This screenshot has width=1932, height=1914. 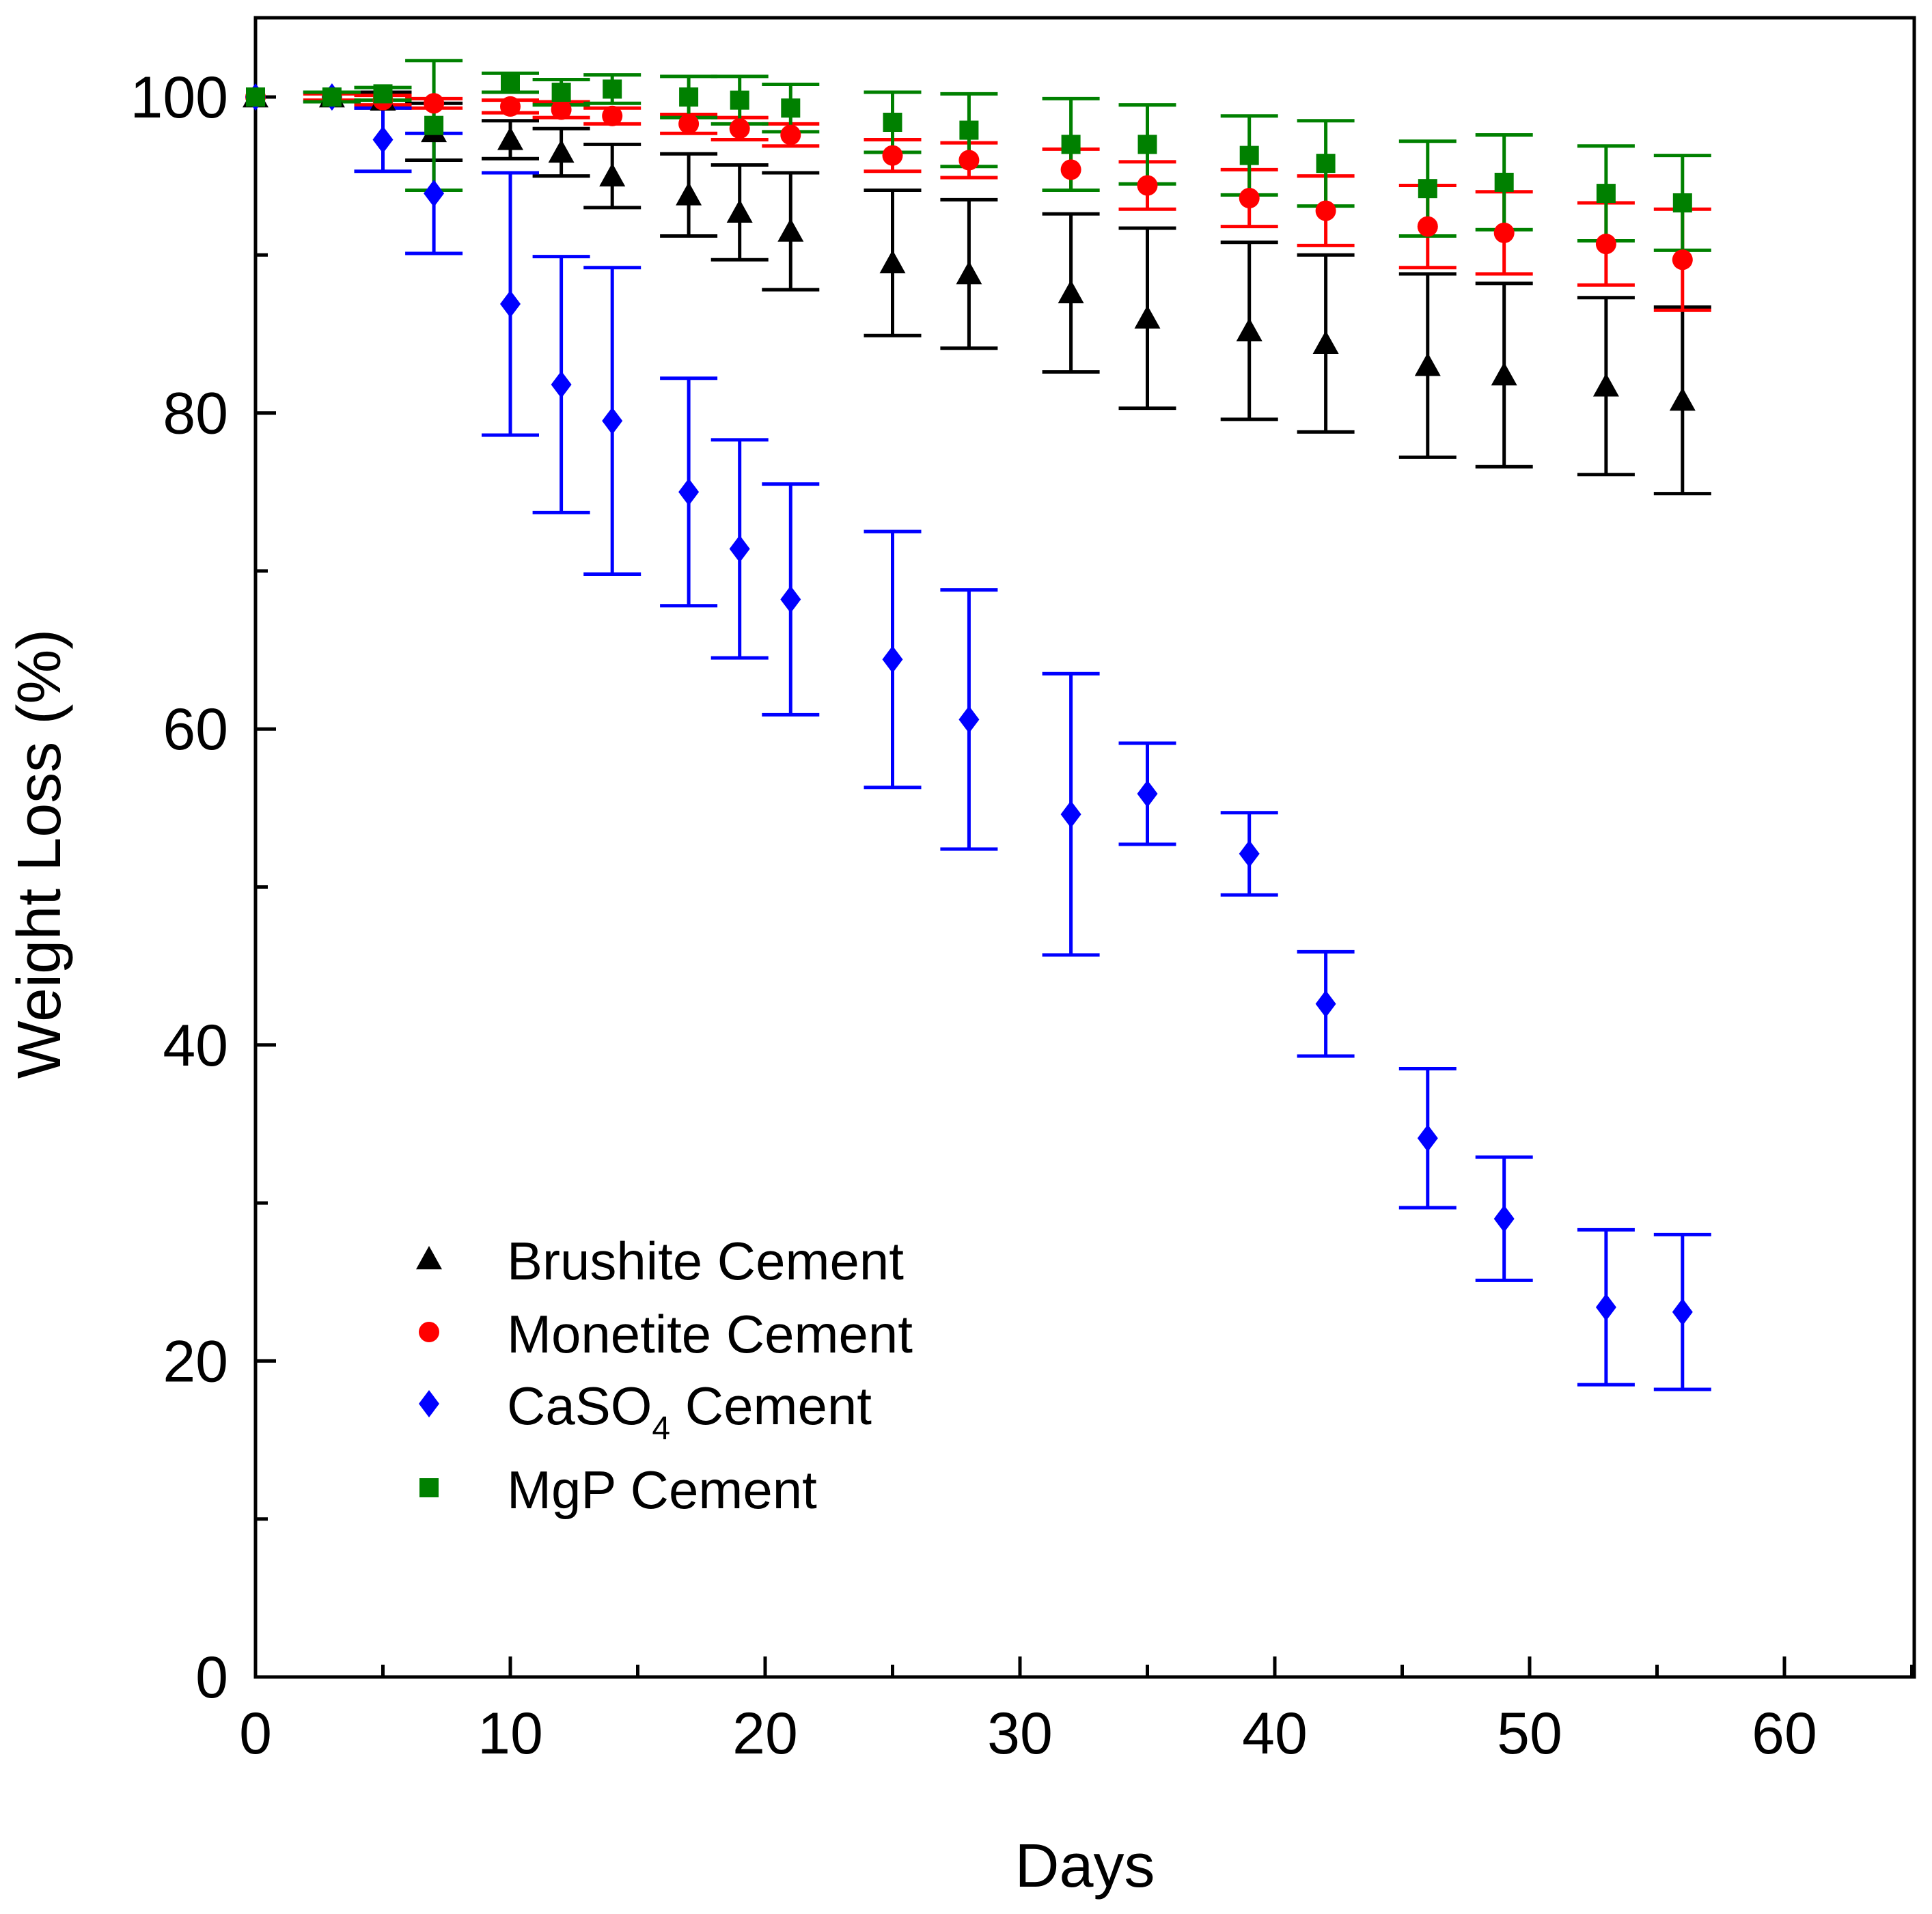 I want to click on y-tick-label: 40, so click(x=196, y=1046).